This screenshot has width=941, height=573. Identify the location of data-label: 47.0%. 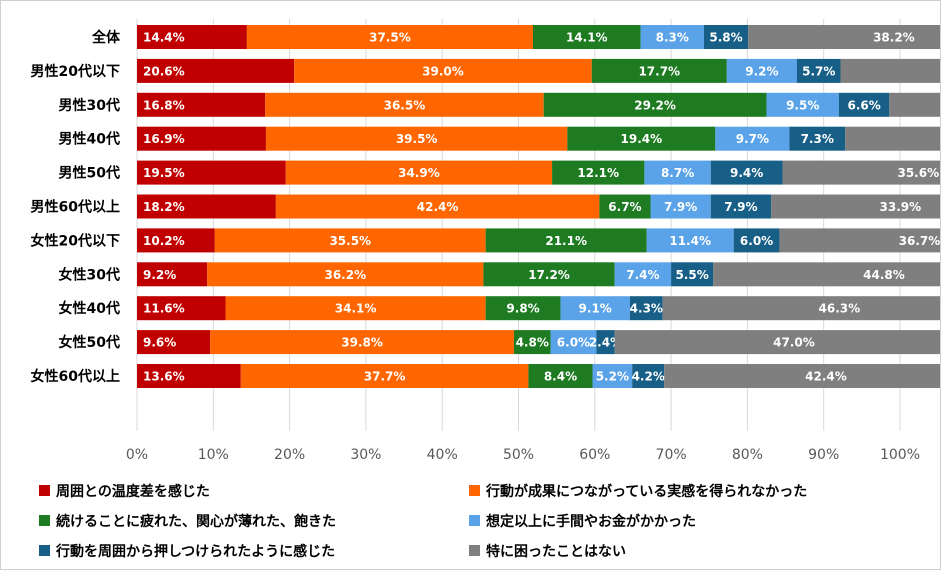
(794, 343).